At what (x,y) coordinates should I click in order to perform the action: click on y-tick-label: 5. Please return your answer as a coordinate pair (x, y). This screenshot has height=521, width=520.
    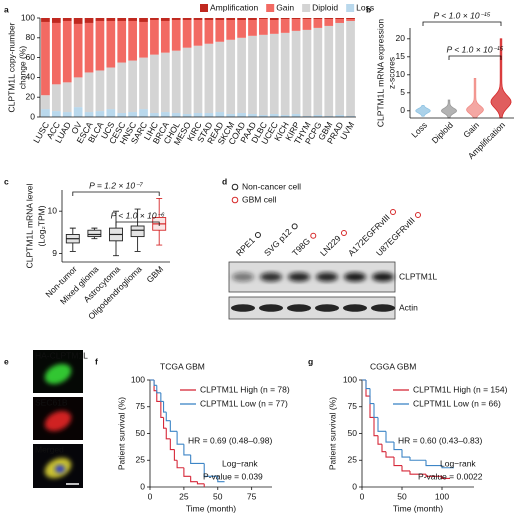
    Looking at the image, I should click on (402, 92).